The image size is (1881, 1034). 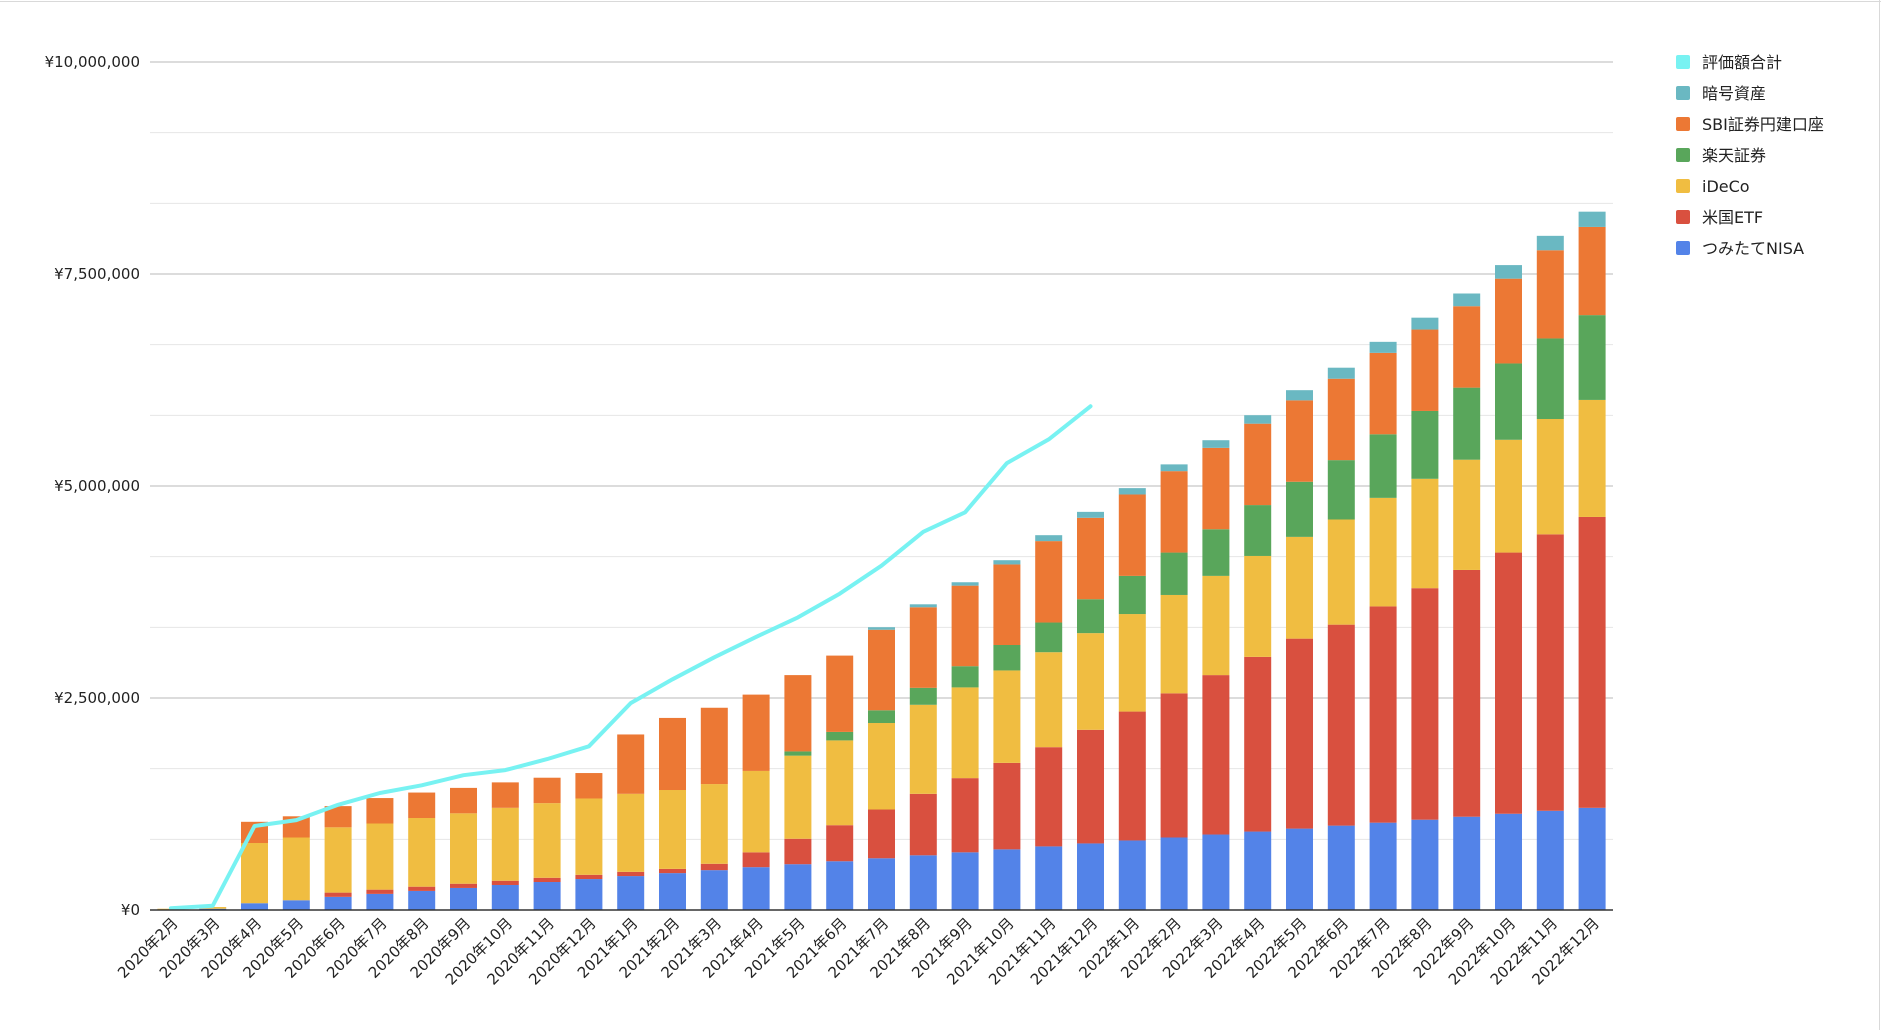 What do you see at coordinates (130, 910) in the screenshot?
I see `y-tick-label: ¥0` at bounding box center [130, 910].